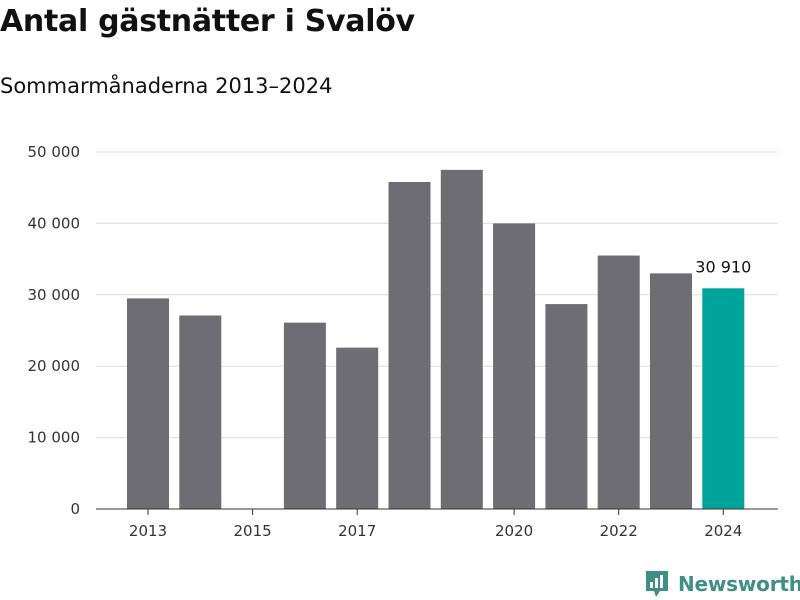  What do you see at coordinates (619, 531) in the screenshot?
I see `x-tick-label: 2022` at bounding box center [619, 531].